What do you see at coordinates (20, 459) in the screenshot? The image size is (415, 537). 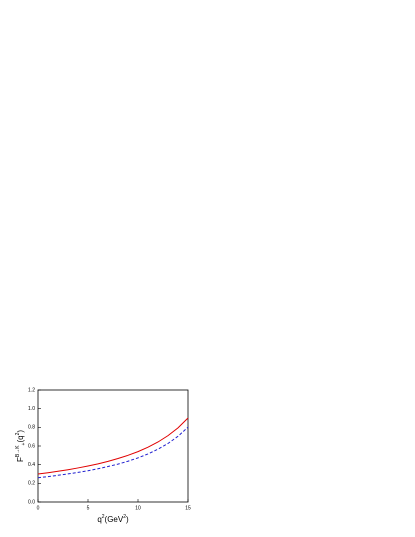 I see `y-label-part: F` at bounding box center [20, 459].